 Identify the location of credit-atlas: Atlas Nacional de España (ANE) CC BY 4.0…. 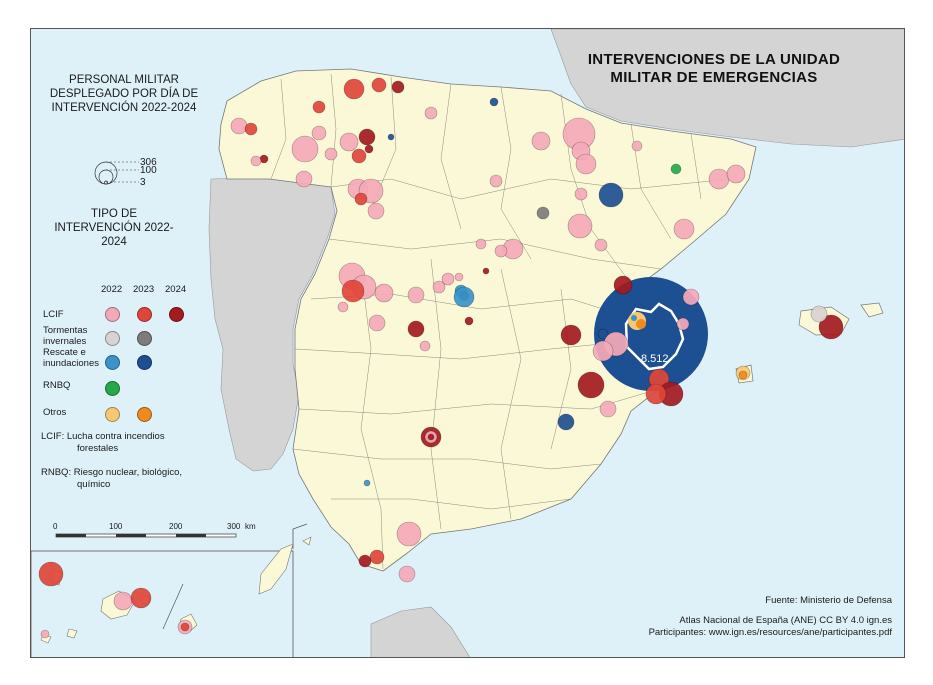
(785, 620).